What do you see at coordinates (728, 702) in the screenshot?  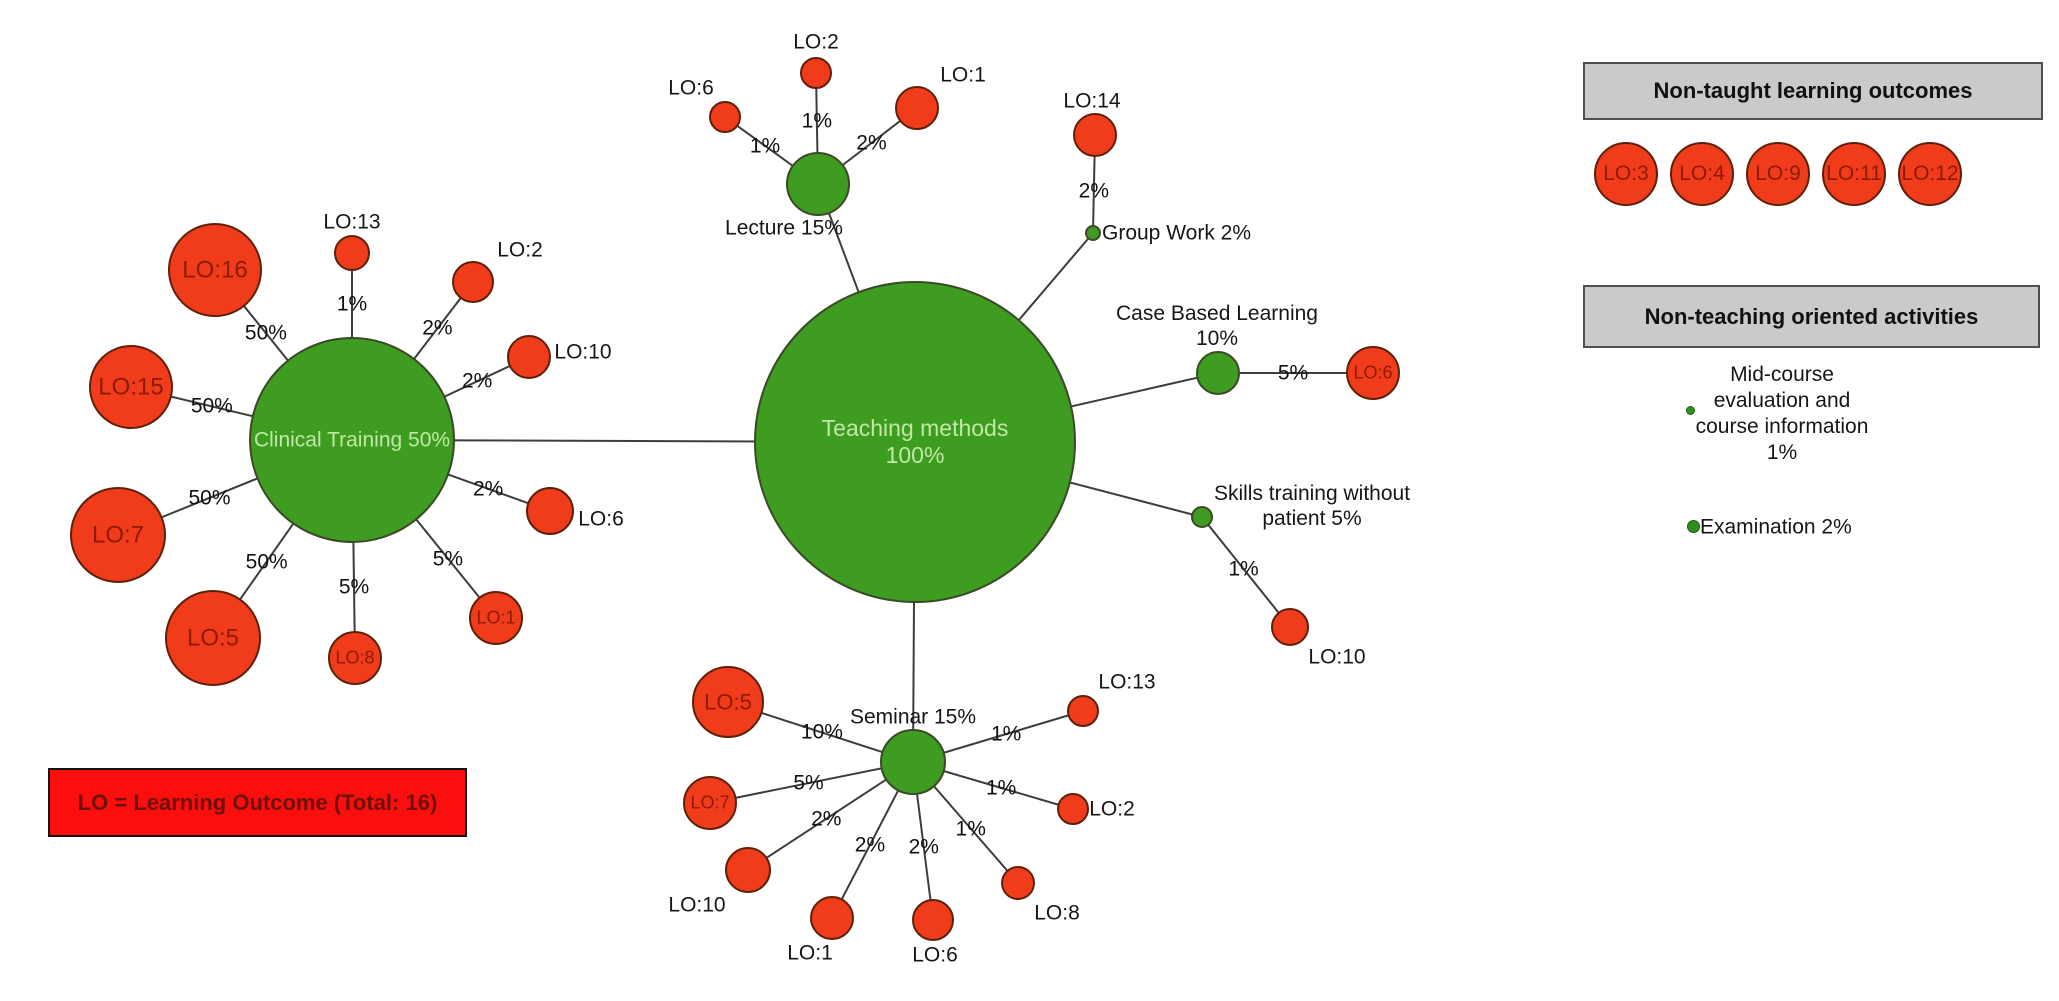 I see `node-s-lo5` at bounding box center [728, 702].